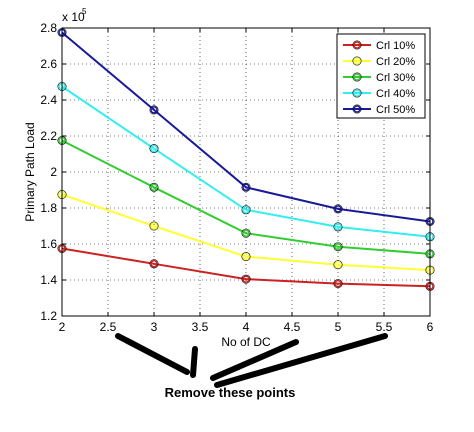  Describe the element at coordinates (395, 62) in the screenshot. I see `legend-label: Crl 20%` at that location.